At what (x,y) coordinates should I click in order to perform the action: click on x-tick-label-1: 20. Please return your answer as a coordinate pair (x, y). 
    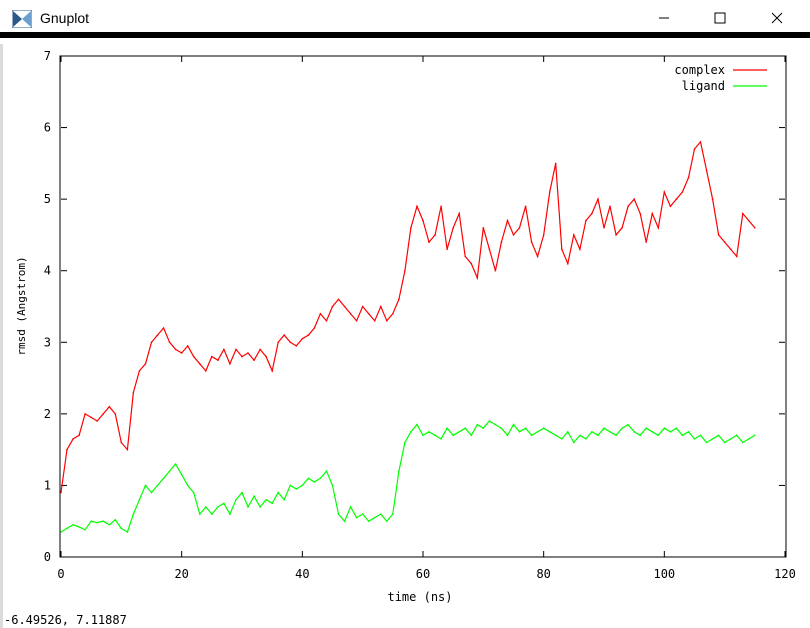
    Looking at the image, I should click on (181, 574).